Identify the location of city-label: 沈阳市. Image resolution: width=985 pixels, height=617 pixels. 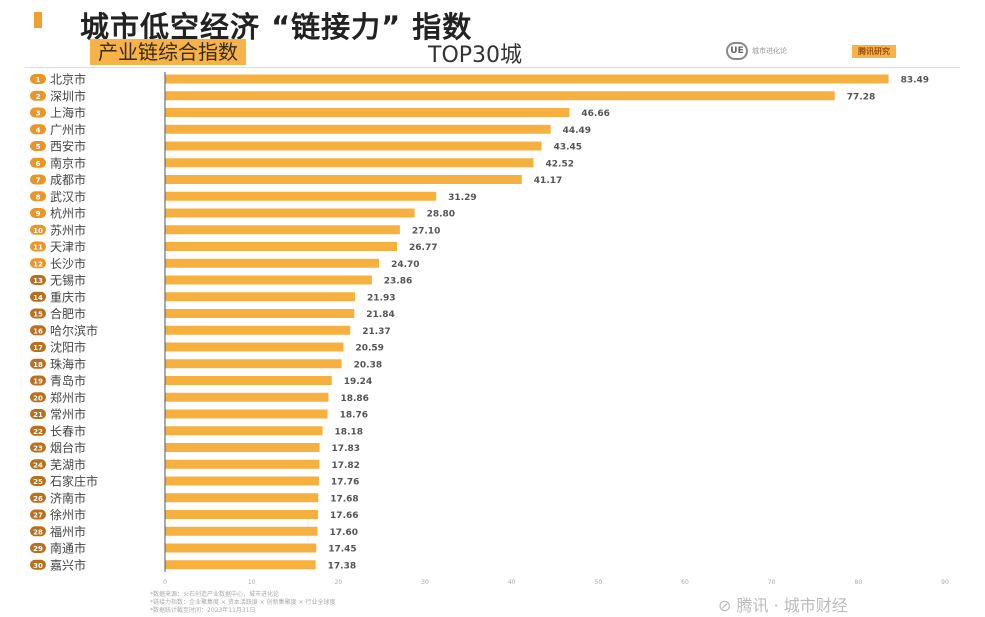
(68, 347).